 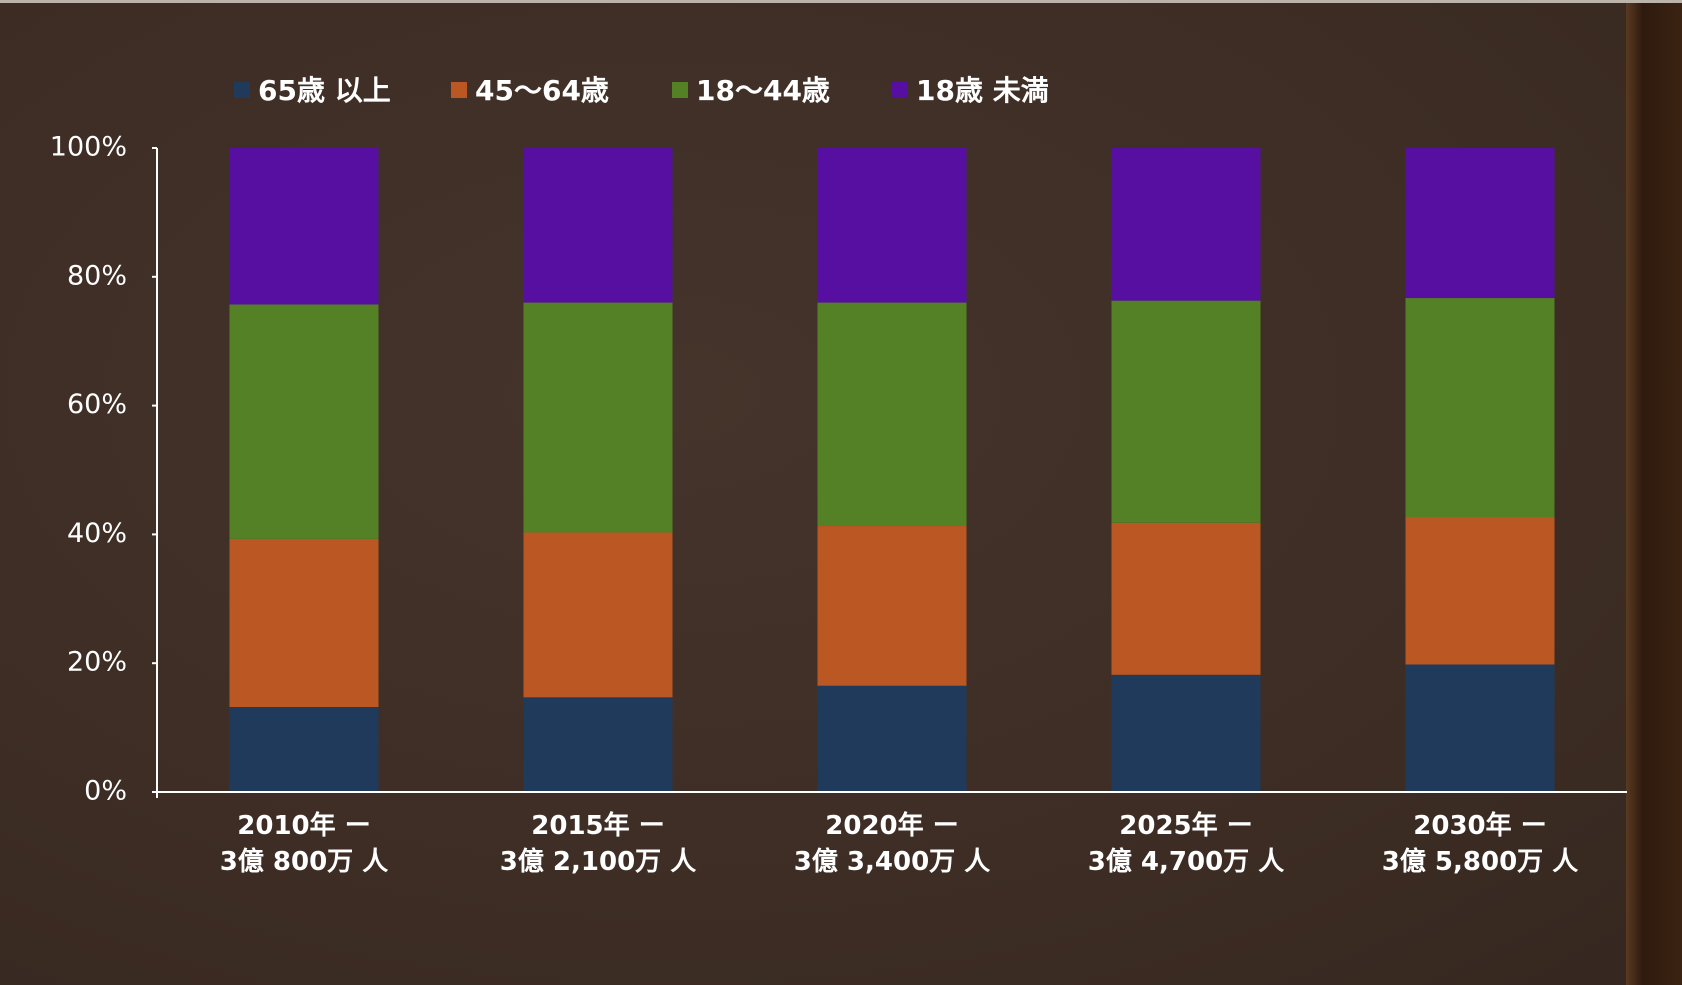 What do you see at coordinates (763, 90) in the screenshot?
I see `legend-label: 18～44歳` at bounding box center [763, 90].